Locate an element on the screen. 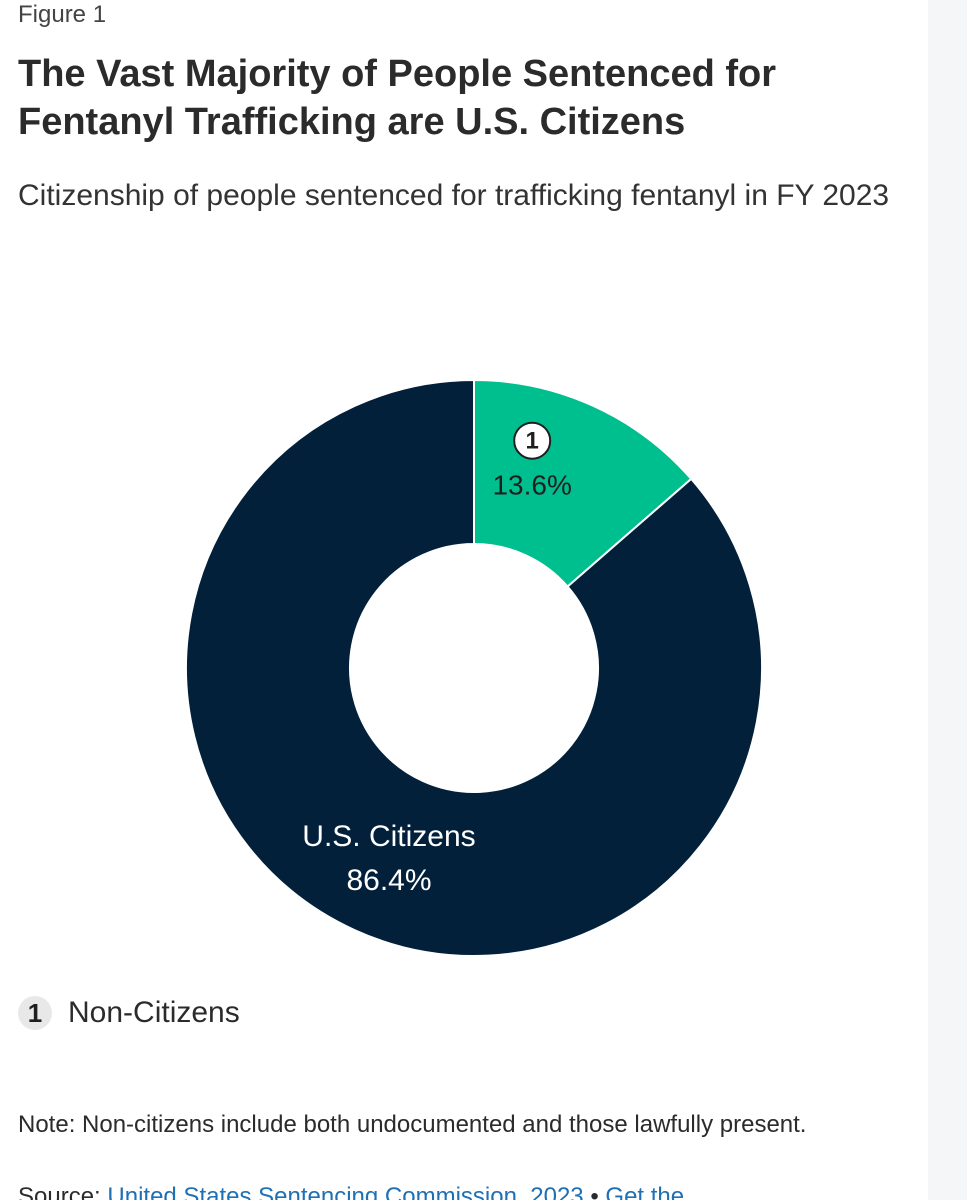 The width and height of the screenshot is (967, 1200). slice-name-u-s-citizens: U.S. Citizens is located at coordinates (388, 836).